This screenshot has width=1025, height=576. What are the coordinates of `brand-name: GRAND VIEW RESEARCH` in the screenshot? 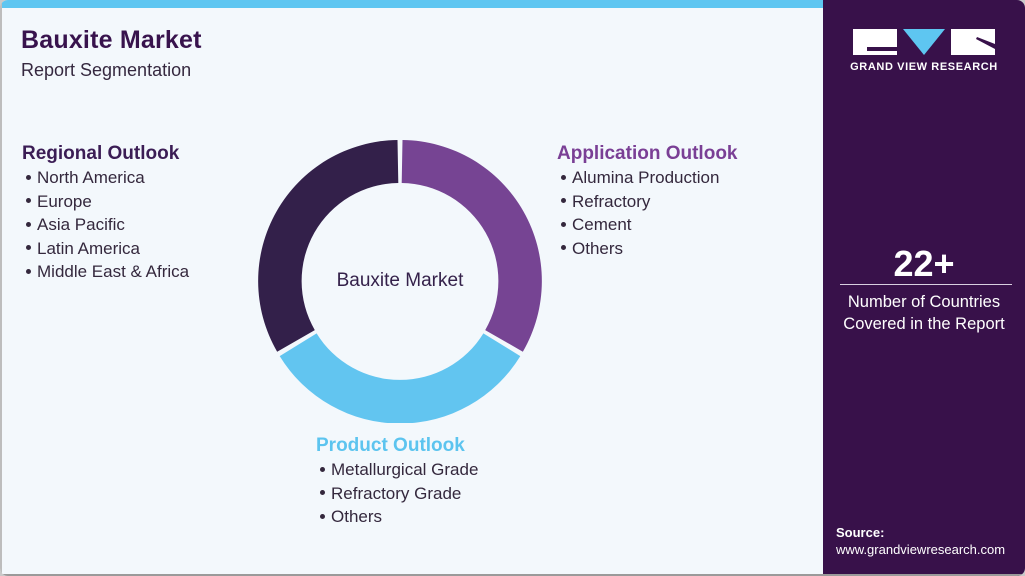 It's located at (924, 67).